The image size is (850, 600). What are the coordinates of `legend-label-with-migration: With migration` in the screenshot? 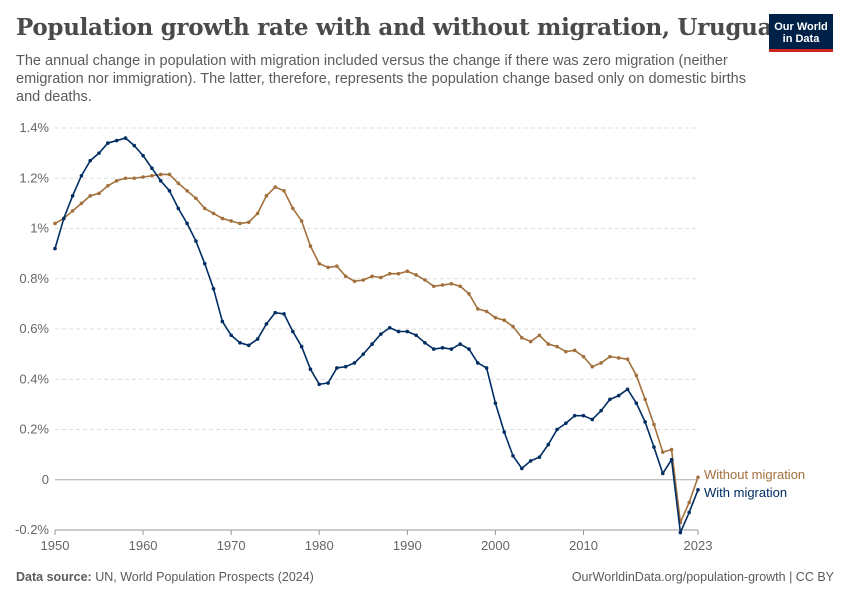 It's located at (745, 492).